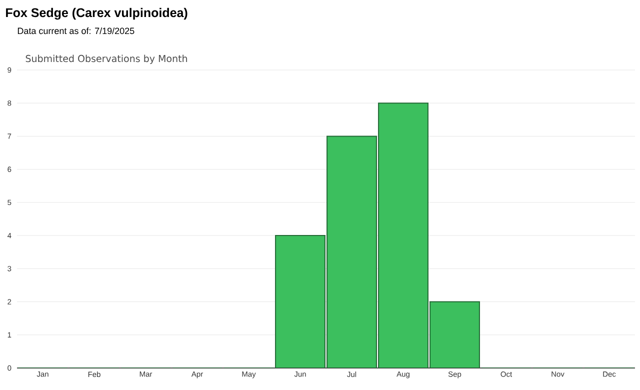 This screenshot has height=390, width=640. Describe the element at coordinates (107, 59) in the screenshot. I see `text: Submitted Observations by Month` at that location.